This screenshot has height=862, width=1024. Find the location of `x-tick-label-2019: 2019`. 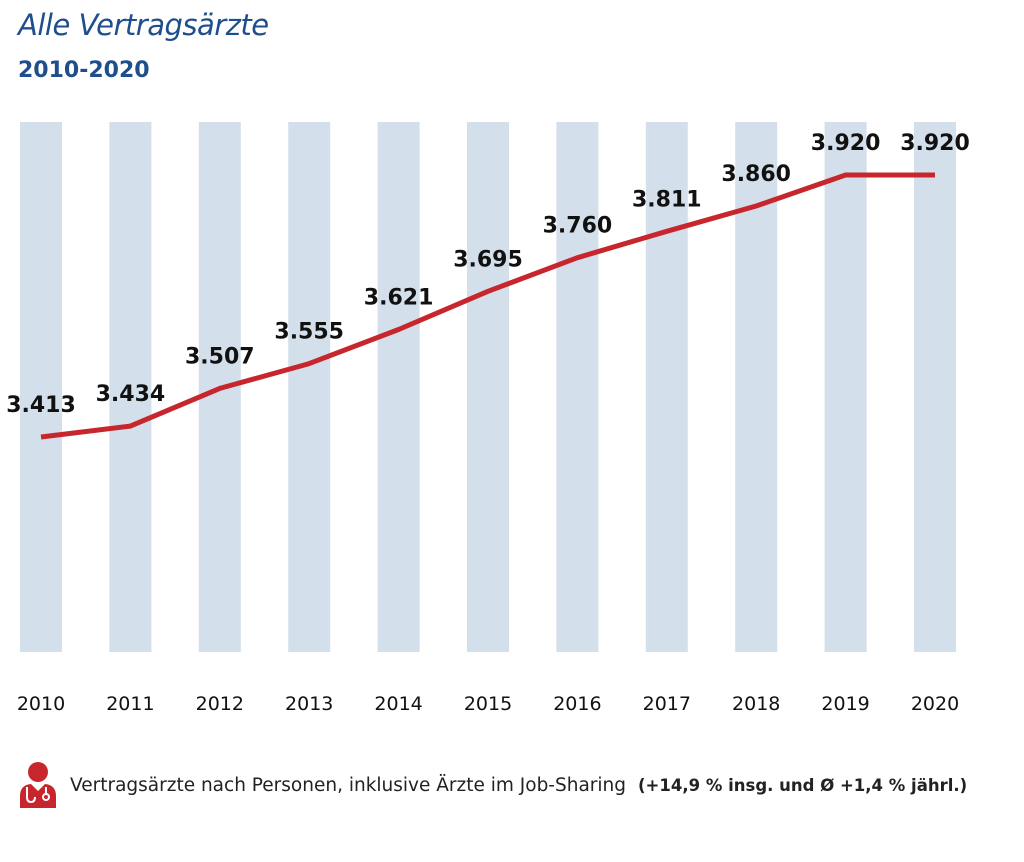

x-tick-label-2019: 2019 is located at coordinates (845, 704).